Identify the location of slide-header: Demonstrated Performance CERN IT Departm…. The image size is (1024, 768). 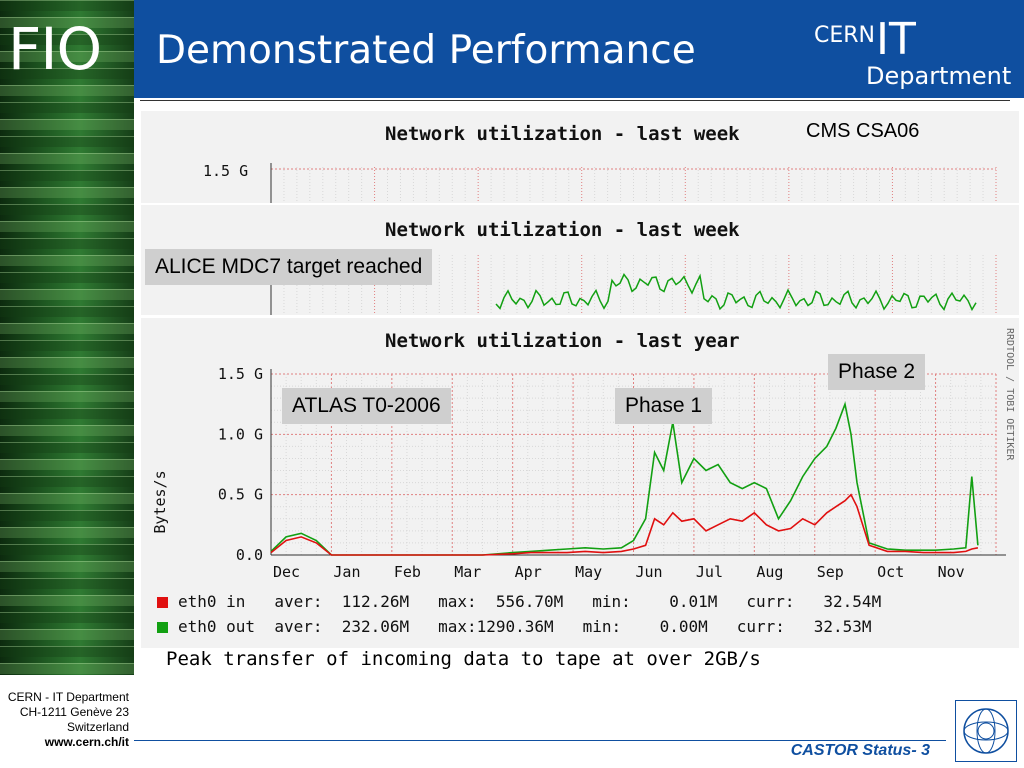
(579, 49).